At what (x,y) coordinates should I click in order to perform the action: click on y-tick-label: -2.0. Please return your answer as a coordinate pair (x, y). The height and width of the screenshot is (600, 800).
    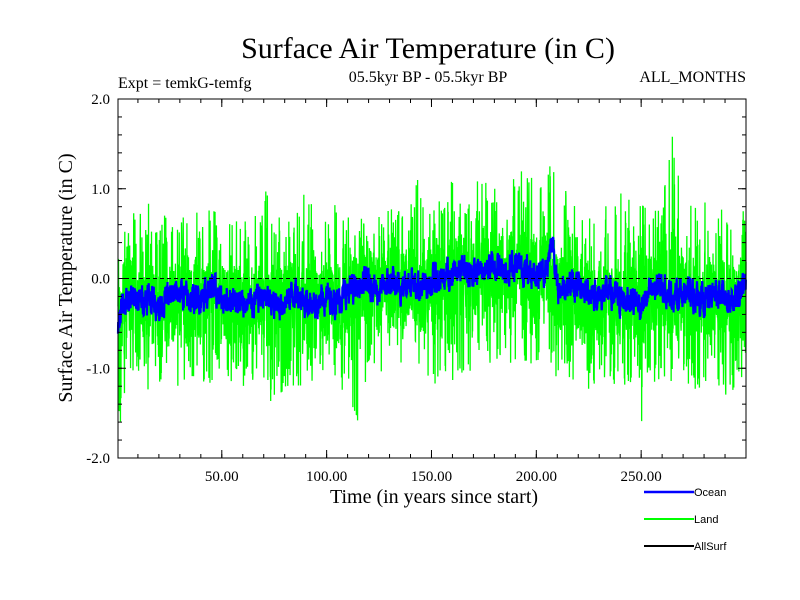
    Looking at the image, I should click on (98, 459).